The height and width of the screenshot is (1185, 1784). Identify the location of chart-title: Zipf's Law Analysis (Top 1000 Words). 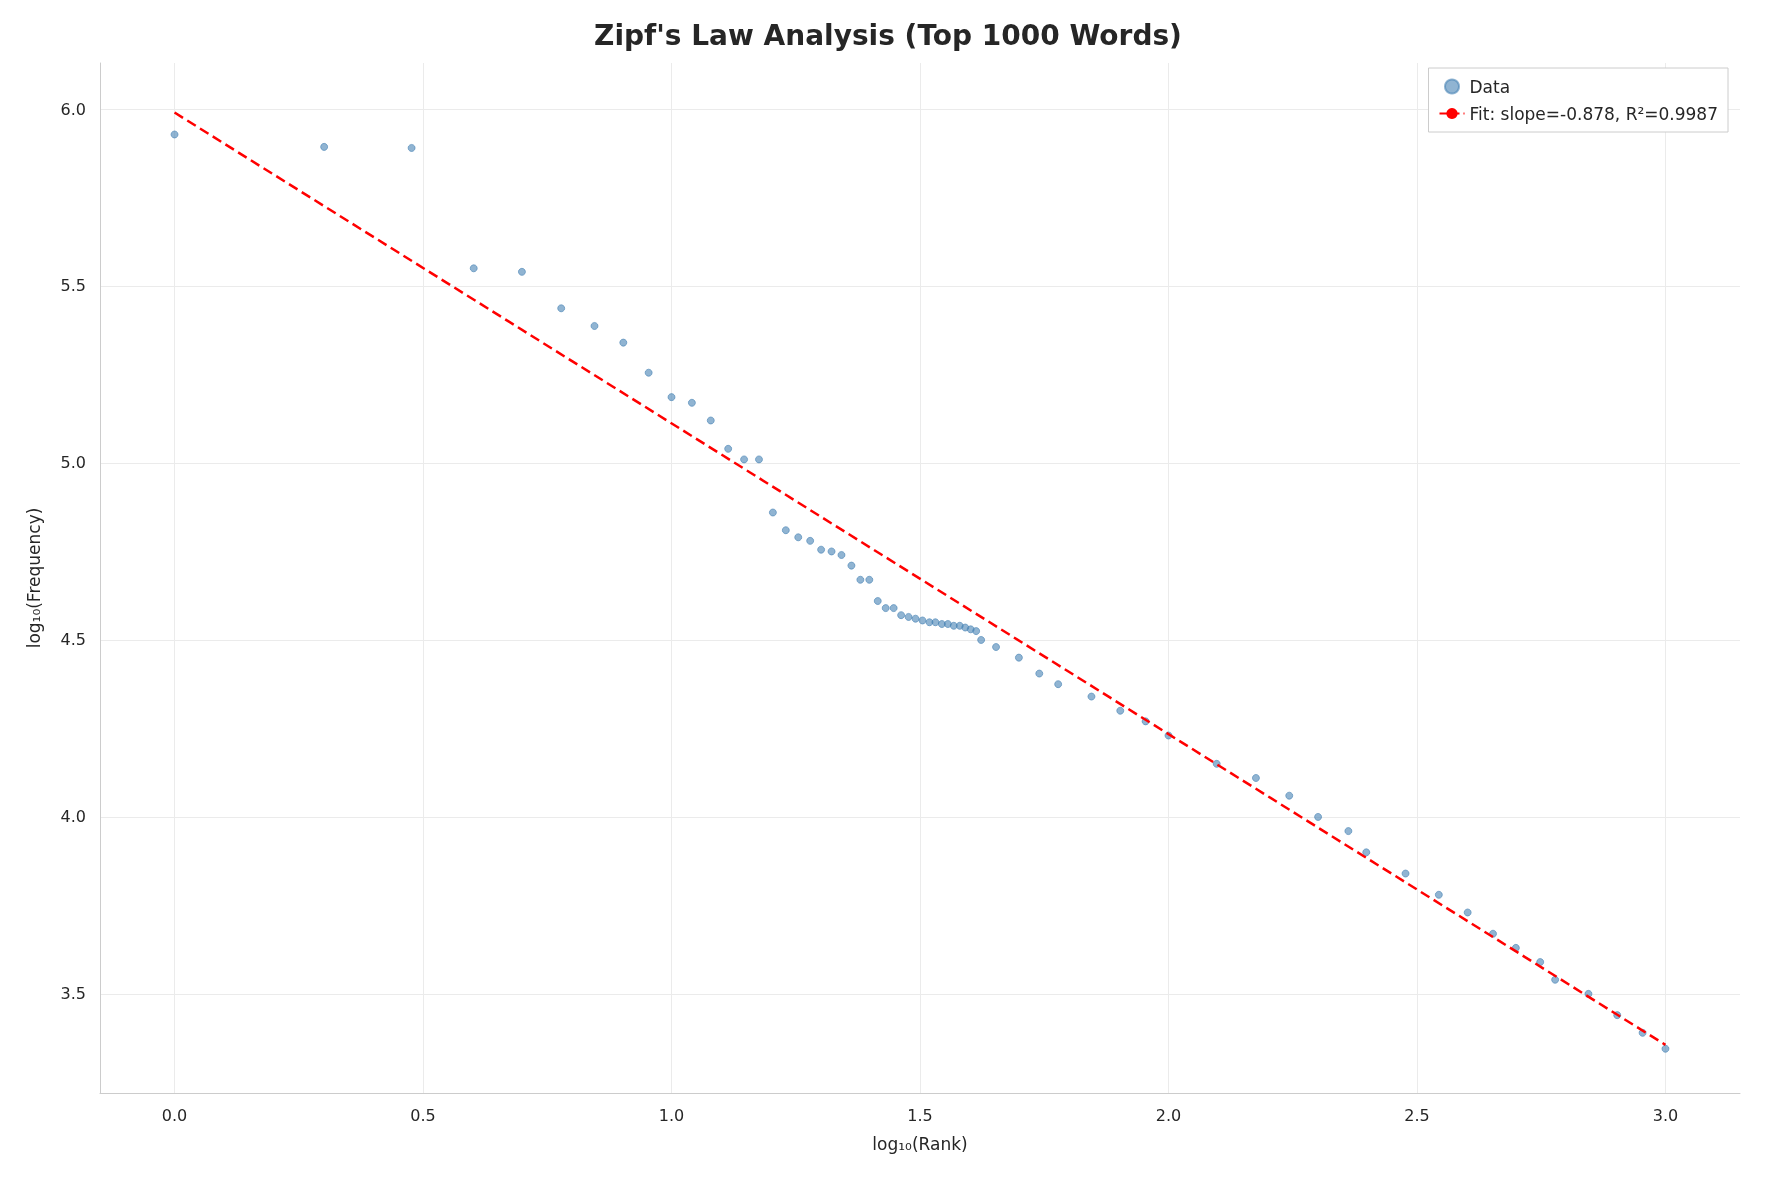
(888, 35).